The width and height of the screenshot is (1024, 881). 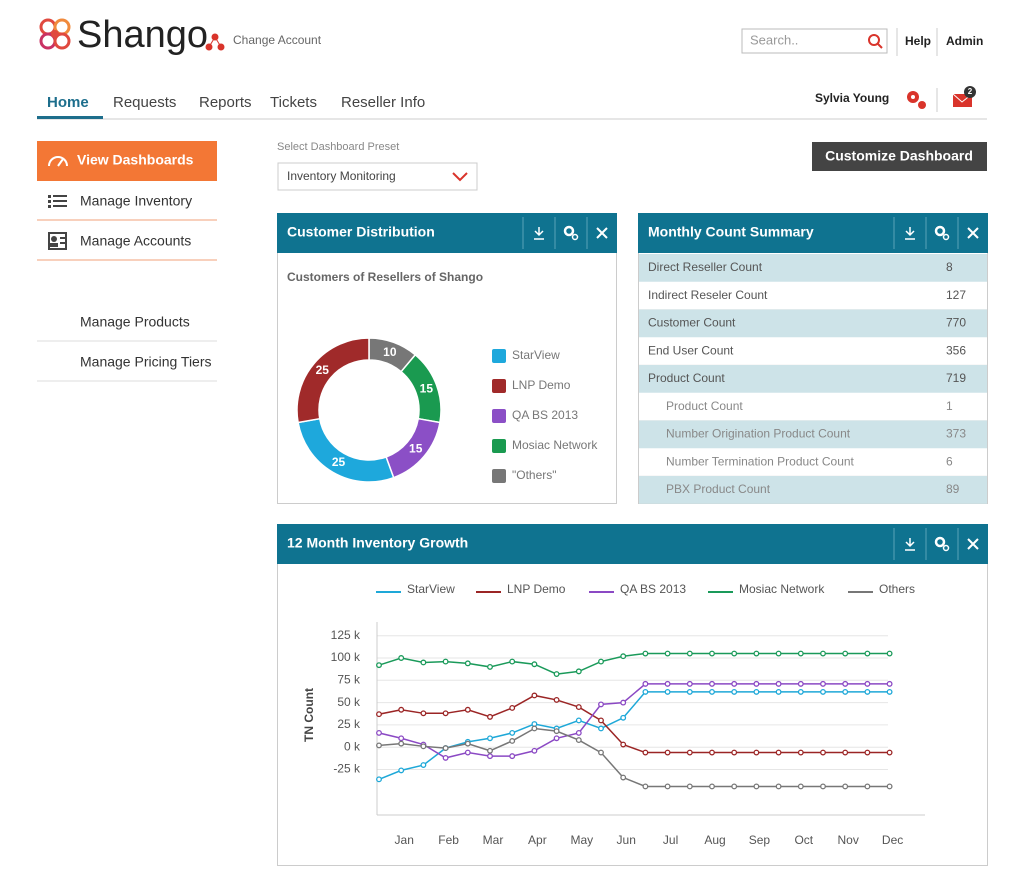 I want to click on sidebar-active, so click(x=127, y=161).